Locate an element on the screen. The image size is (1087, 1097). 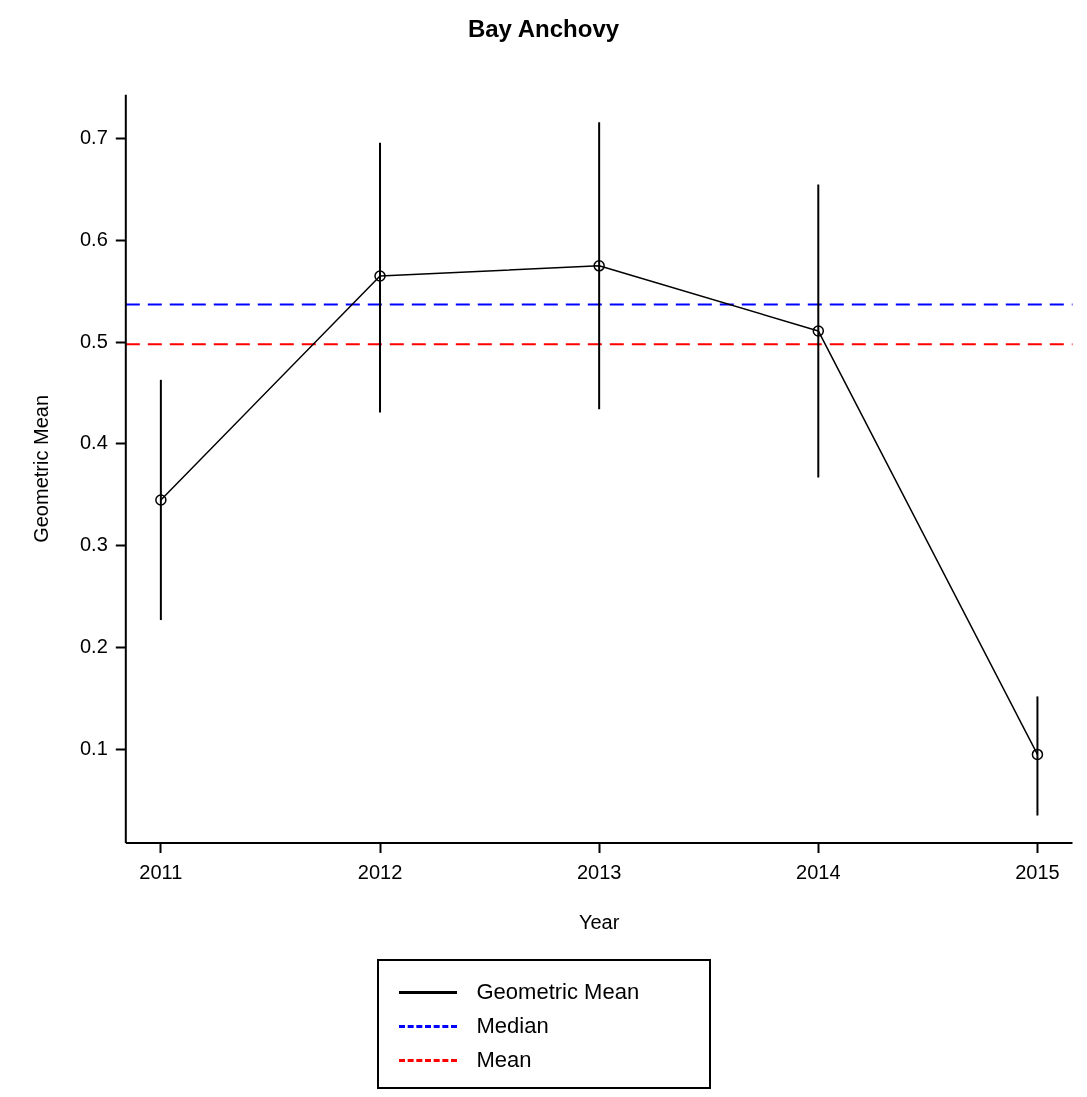
x-tick-label: 2015 is located at coordinates (1037, 871).